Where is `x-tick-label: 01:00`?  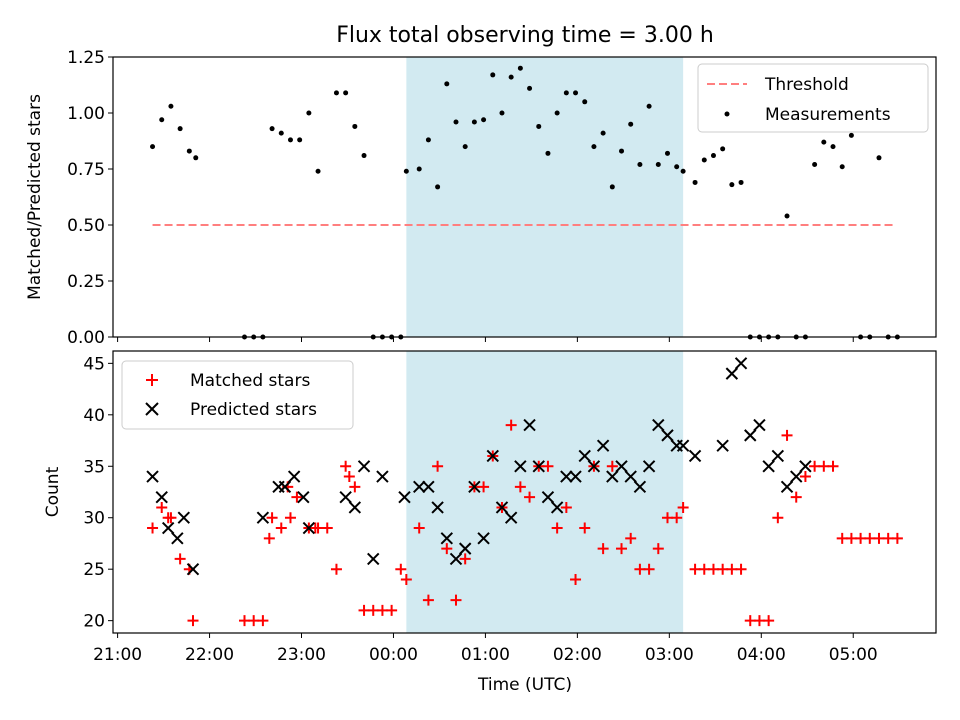
x-tick-label: 01:00 is located at coordinates (485, 655).